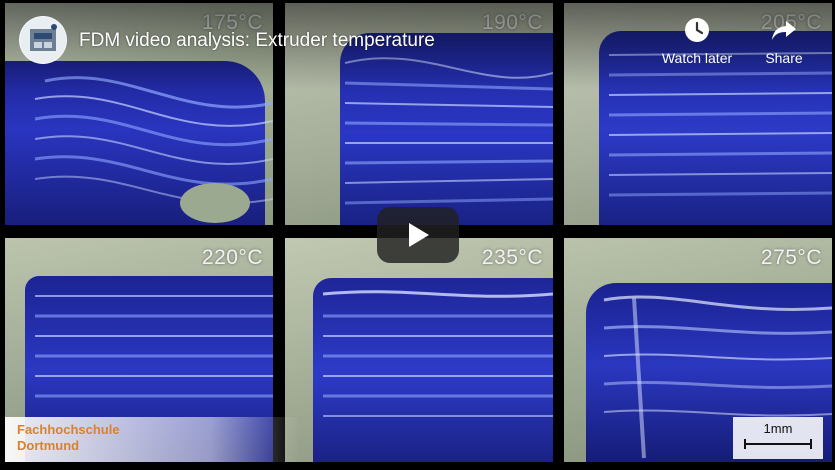  I want to click on share-button: Share, so click(784, 41).